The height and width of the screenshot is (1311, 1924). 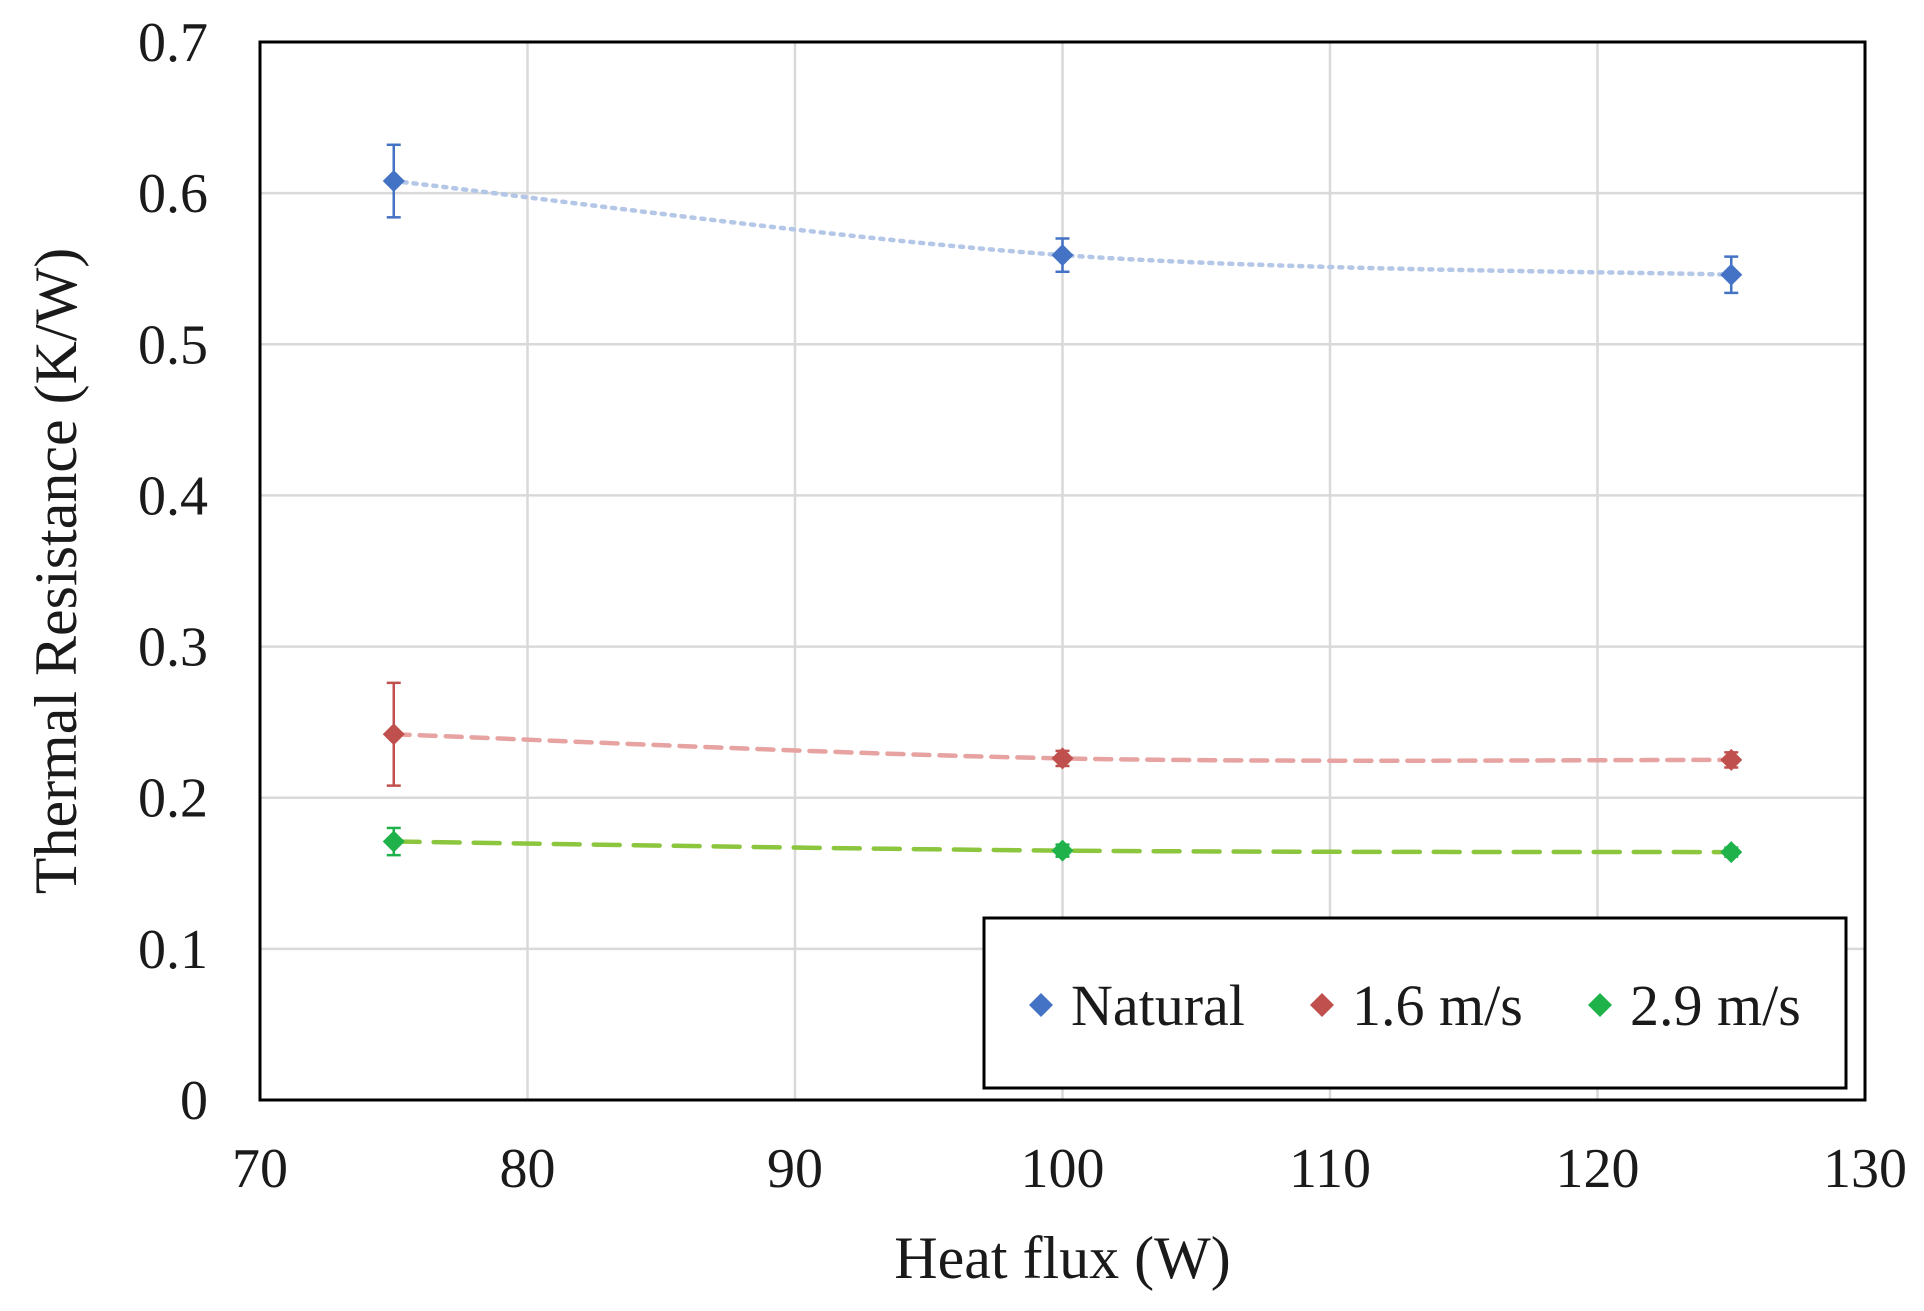 I want to click on y-tick-label: 0.1, so click(x=173, y=950).